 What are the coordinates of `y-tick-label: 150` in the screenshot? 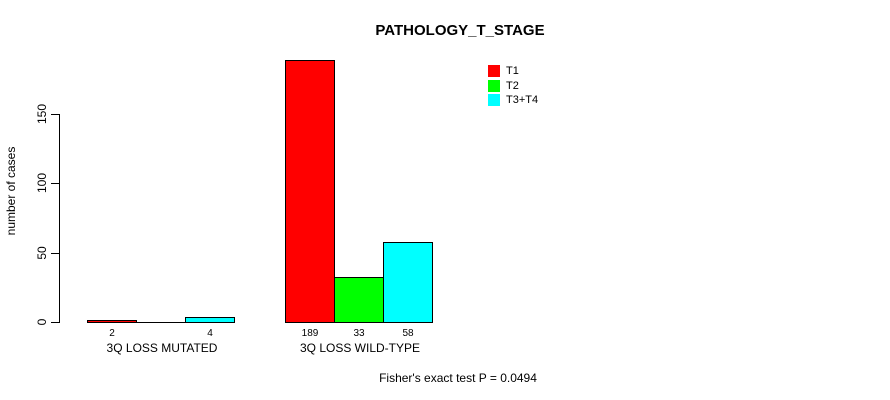 It's located at (42, 114).